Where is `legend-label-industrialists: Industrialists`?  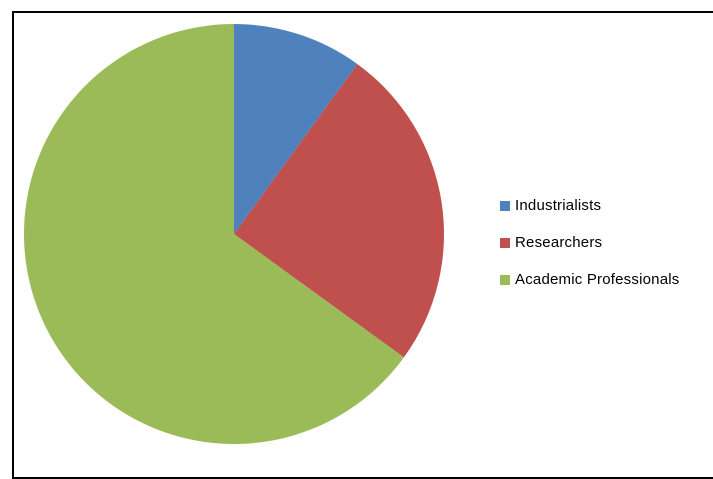 legend-label-industrialists: Industrialists is located at coordinates (558, 205).